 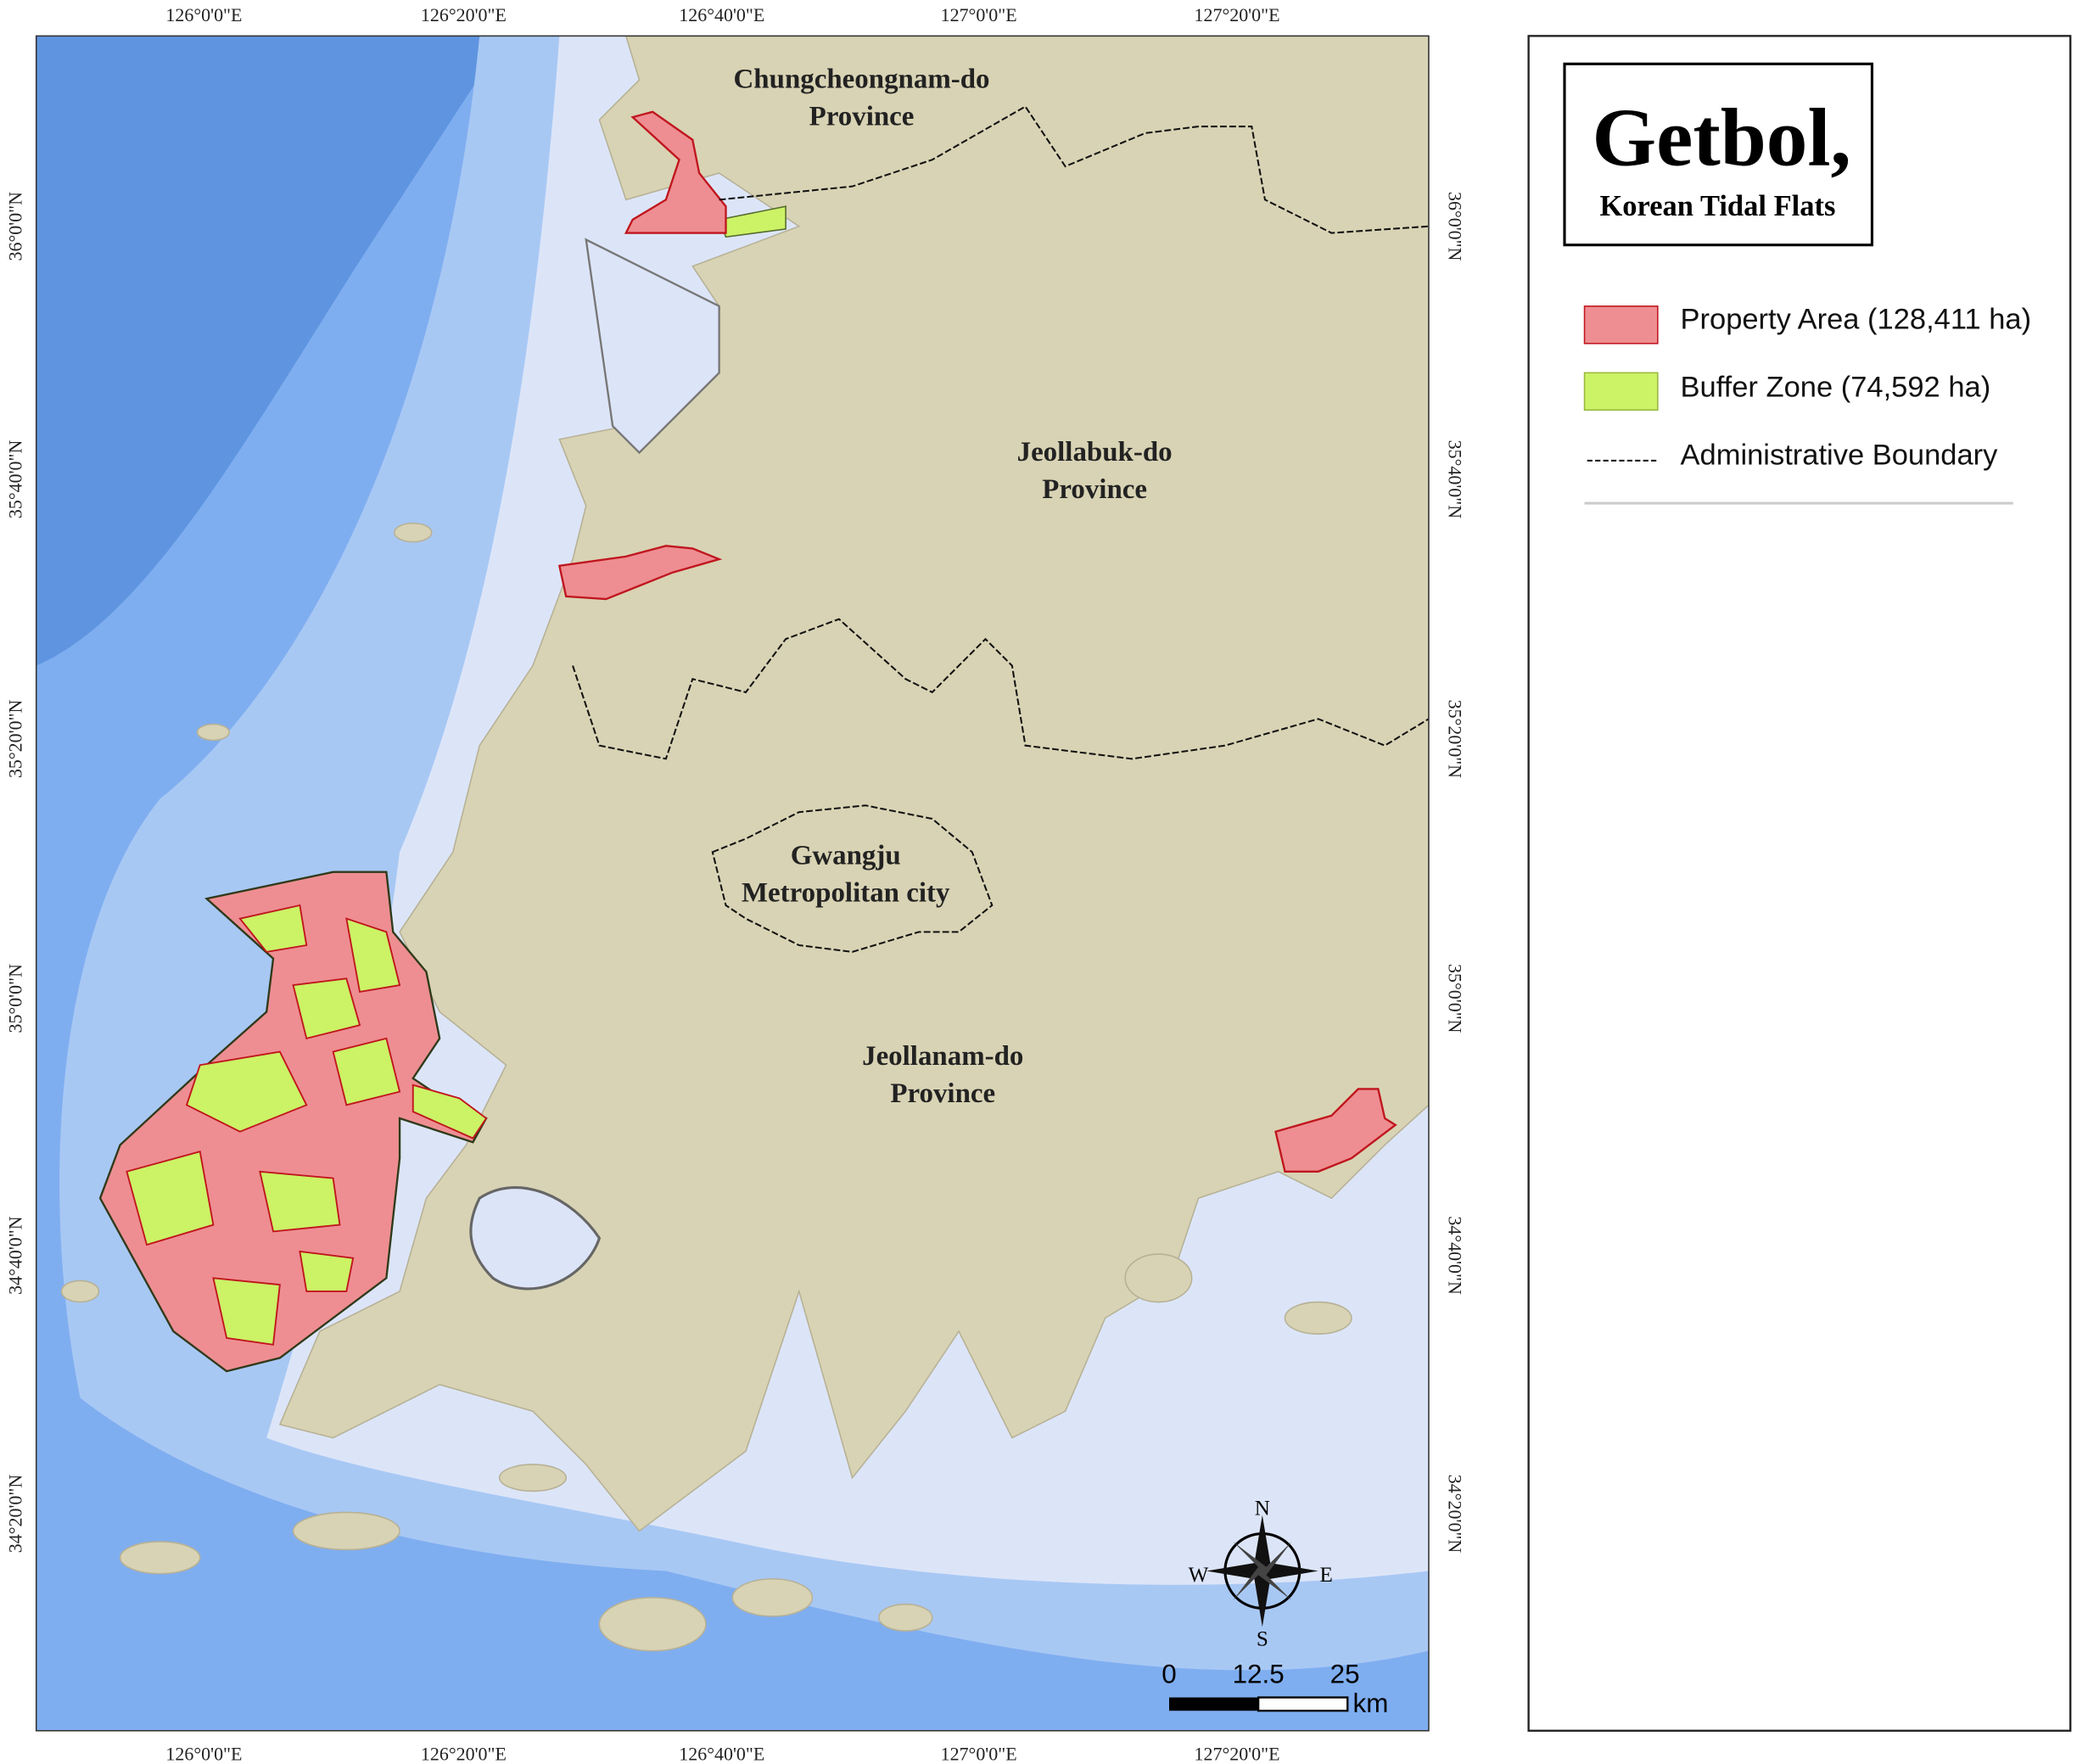 What do you see at coordinates (1095, 452) in the screenshot?
I see `place-label: Jeollabuk-do` at bounding box center [1095, 452].